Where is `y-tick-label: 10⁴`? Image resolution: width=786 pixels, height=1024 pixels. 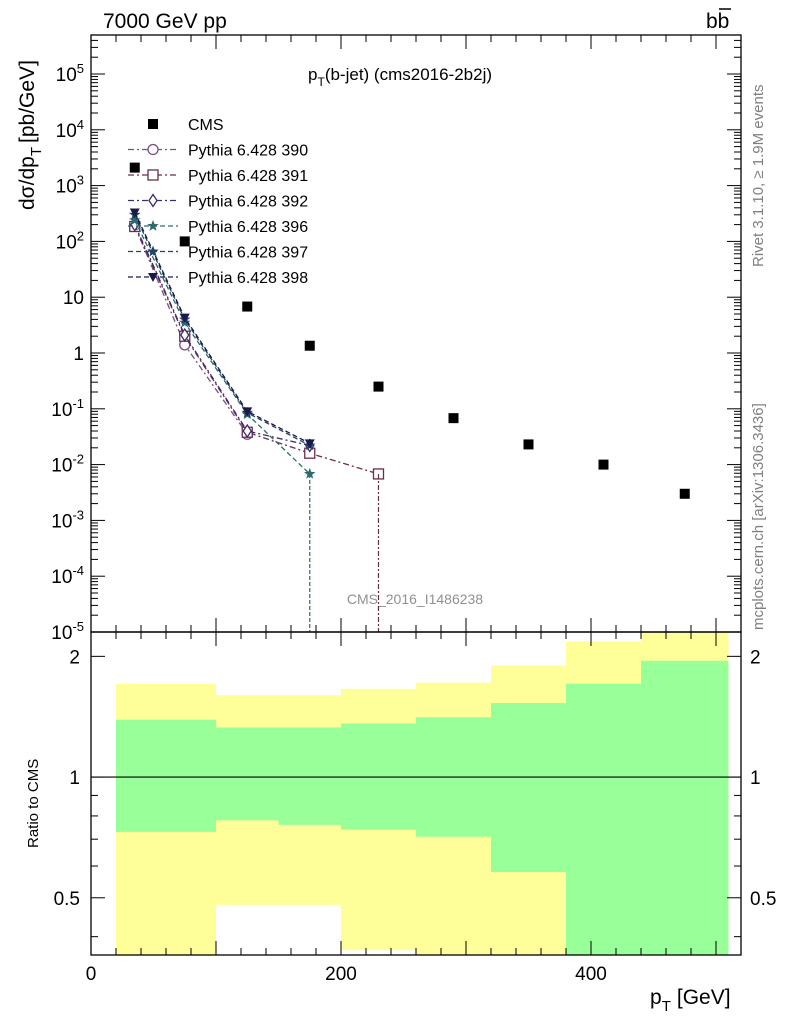
y-tick-label: 10⁴ is located at coordinates (70, 129).